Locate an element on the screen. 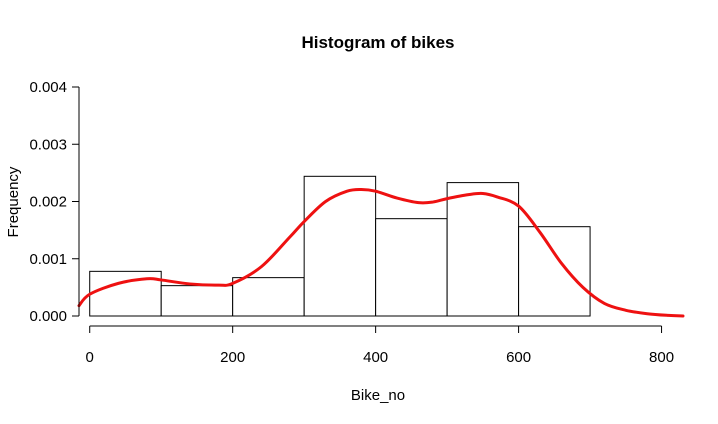 The height and width of the screenshot is (424, 718). y-tick-label: 0.004 is located at coordinates (48, 87).